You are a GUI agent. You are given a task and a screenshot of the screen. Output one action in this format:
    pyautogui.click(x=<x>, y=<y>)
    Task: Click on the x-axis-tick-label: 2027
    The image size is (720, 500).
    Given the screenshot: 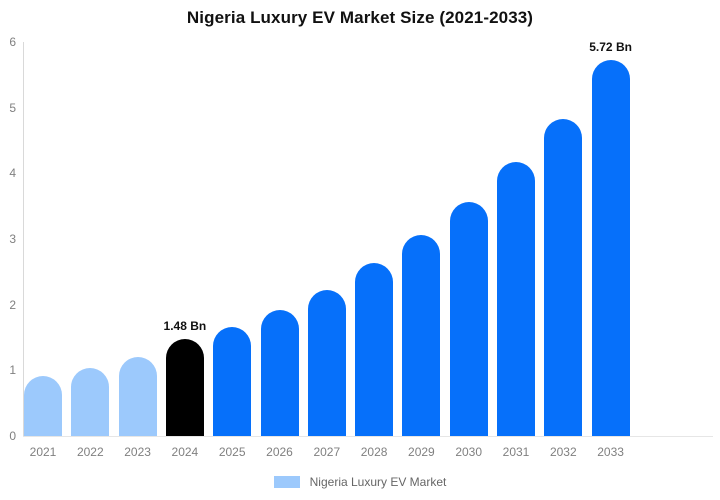 What is the action you would take?
    pyautogui.click(x=327, y=452)
    